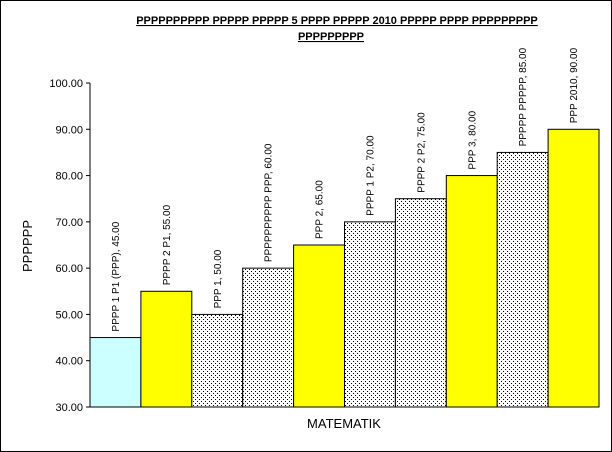 This screenshot has height=452, width=612. What do you see at coordinates (320, 209) in the screenshot?
I see `bar-label-5: PPP 2, 65.00` at bounding box center [320, 209].